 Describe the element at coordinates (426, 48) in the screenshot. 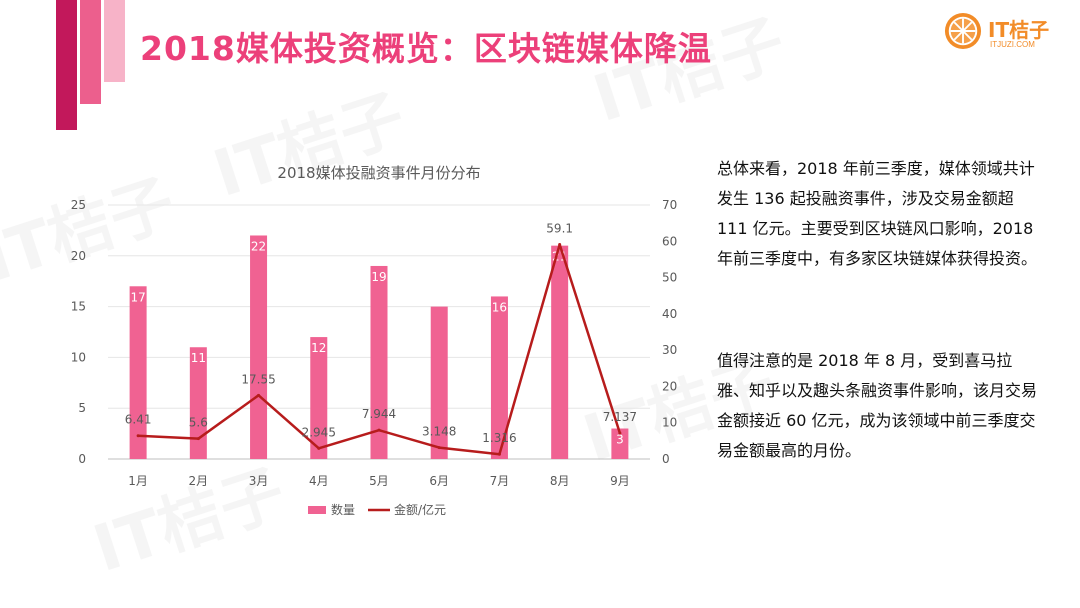

I see `page-title: 2018媒体投资概览：区块链媒体降温` at that location.